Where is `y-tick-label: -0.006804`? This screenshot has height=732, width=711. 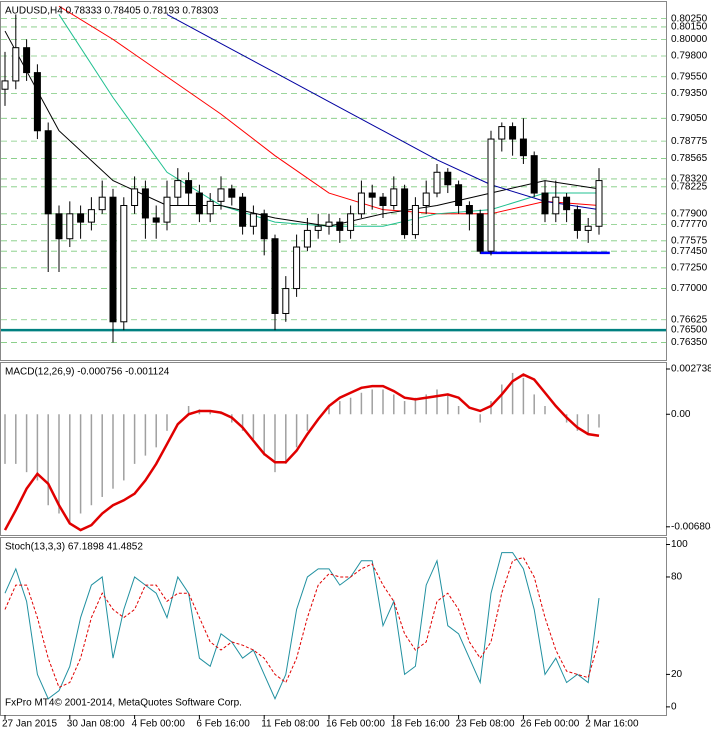 y-tick-label: -0.006804 is located at coordinates (691, 526).